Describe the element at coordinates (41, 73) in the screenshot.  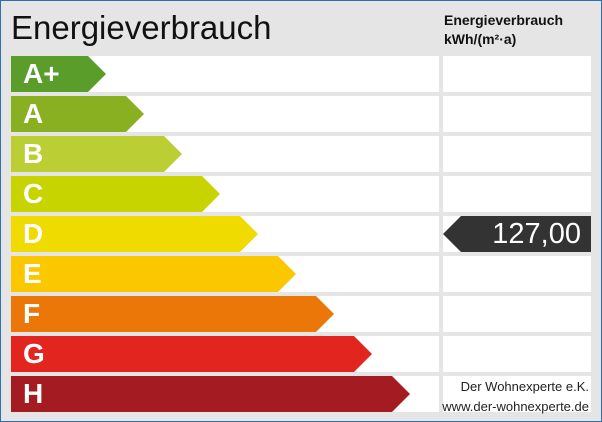
I see `class-label: A+` at that location.